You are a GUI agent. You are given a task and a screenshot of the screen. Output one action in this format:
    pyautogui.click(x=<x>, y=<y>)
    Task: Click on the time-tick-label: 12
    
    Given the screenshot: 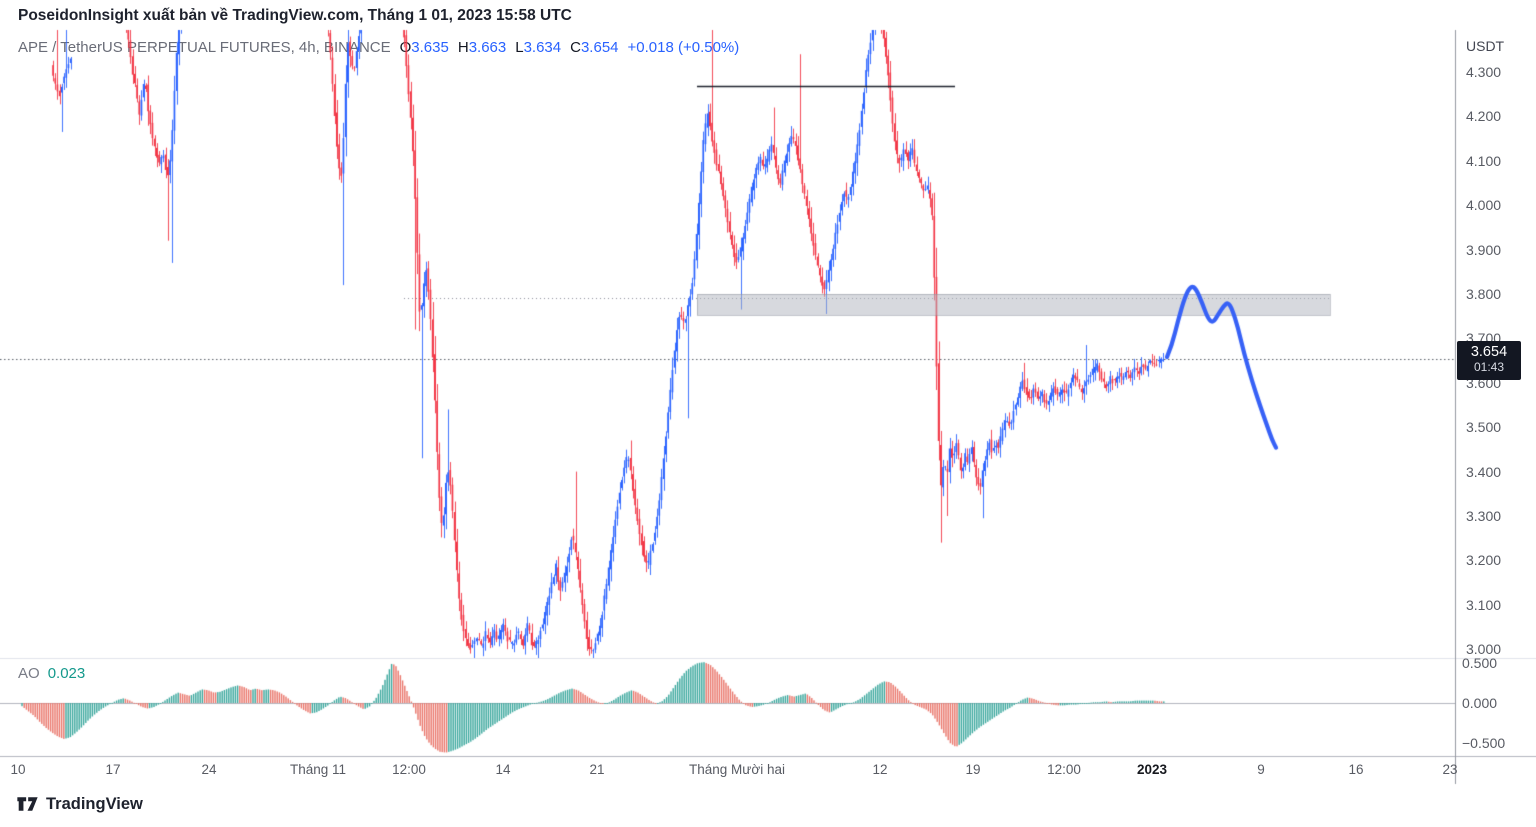 What is the action you would take?
    pyautogui.click(x=880, y=769)
    